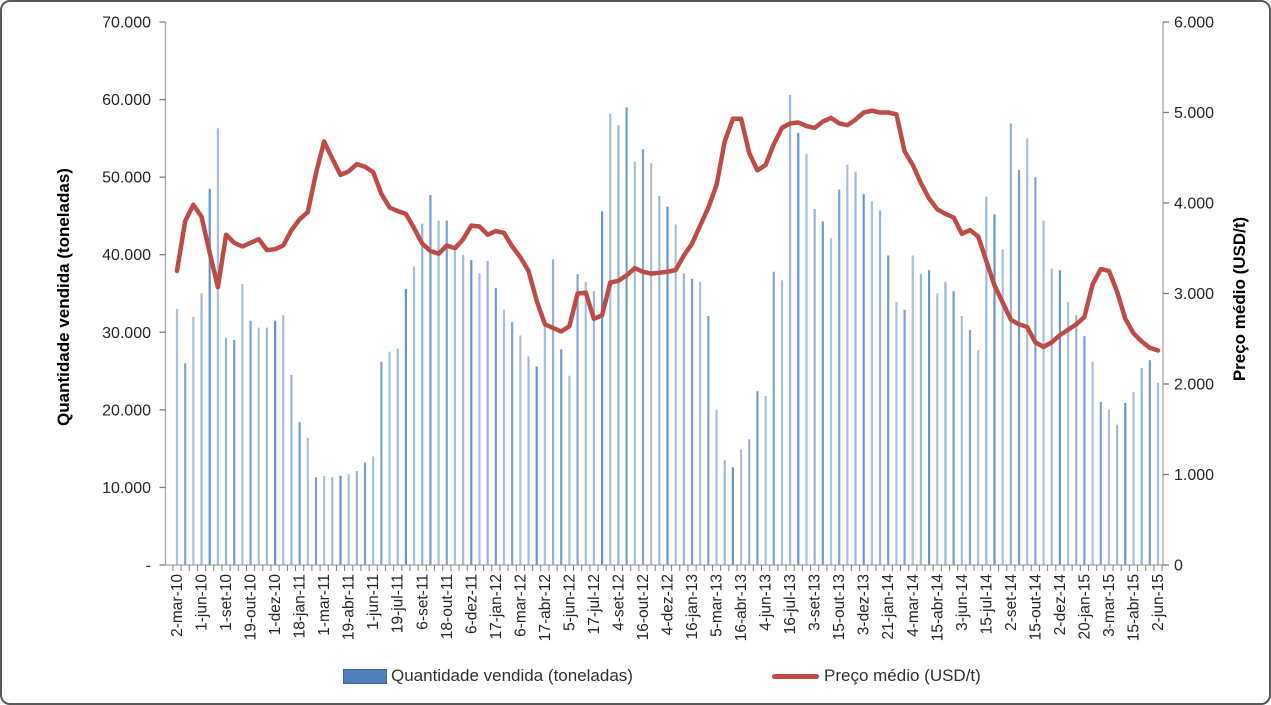  Describe the element at coordinates (126, 410) in the screenshot. I see `left-axis-tick-label: 20.000` at that location.